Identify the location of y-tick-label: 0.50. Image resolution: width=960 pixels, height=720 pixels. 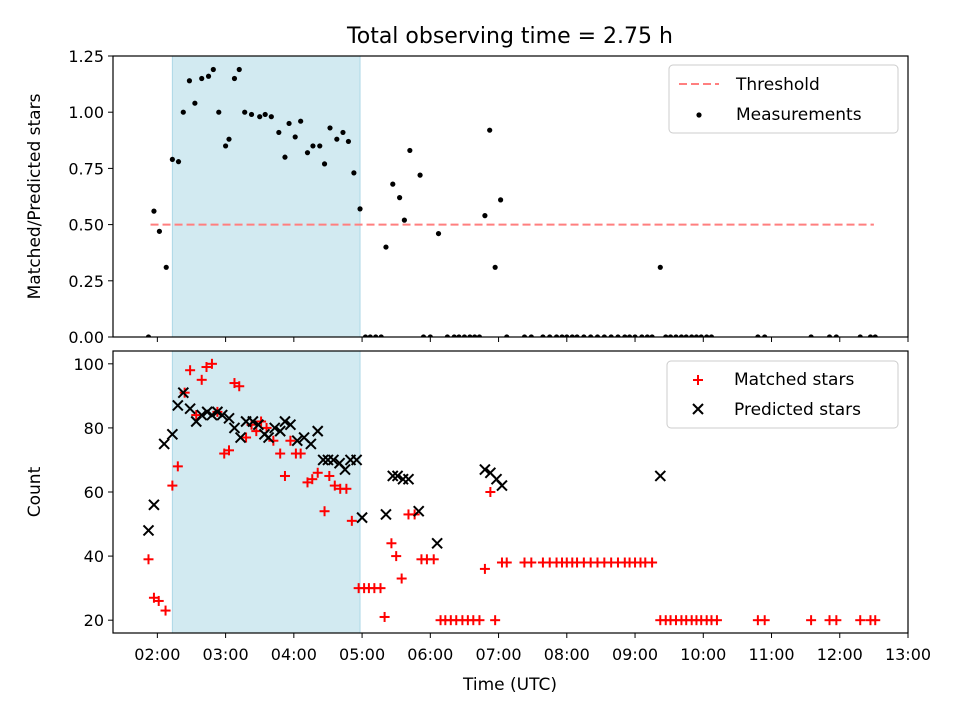
(86, 225).